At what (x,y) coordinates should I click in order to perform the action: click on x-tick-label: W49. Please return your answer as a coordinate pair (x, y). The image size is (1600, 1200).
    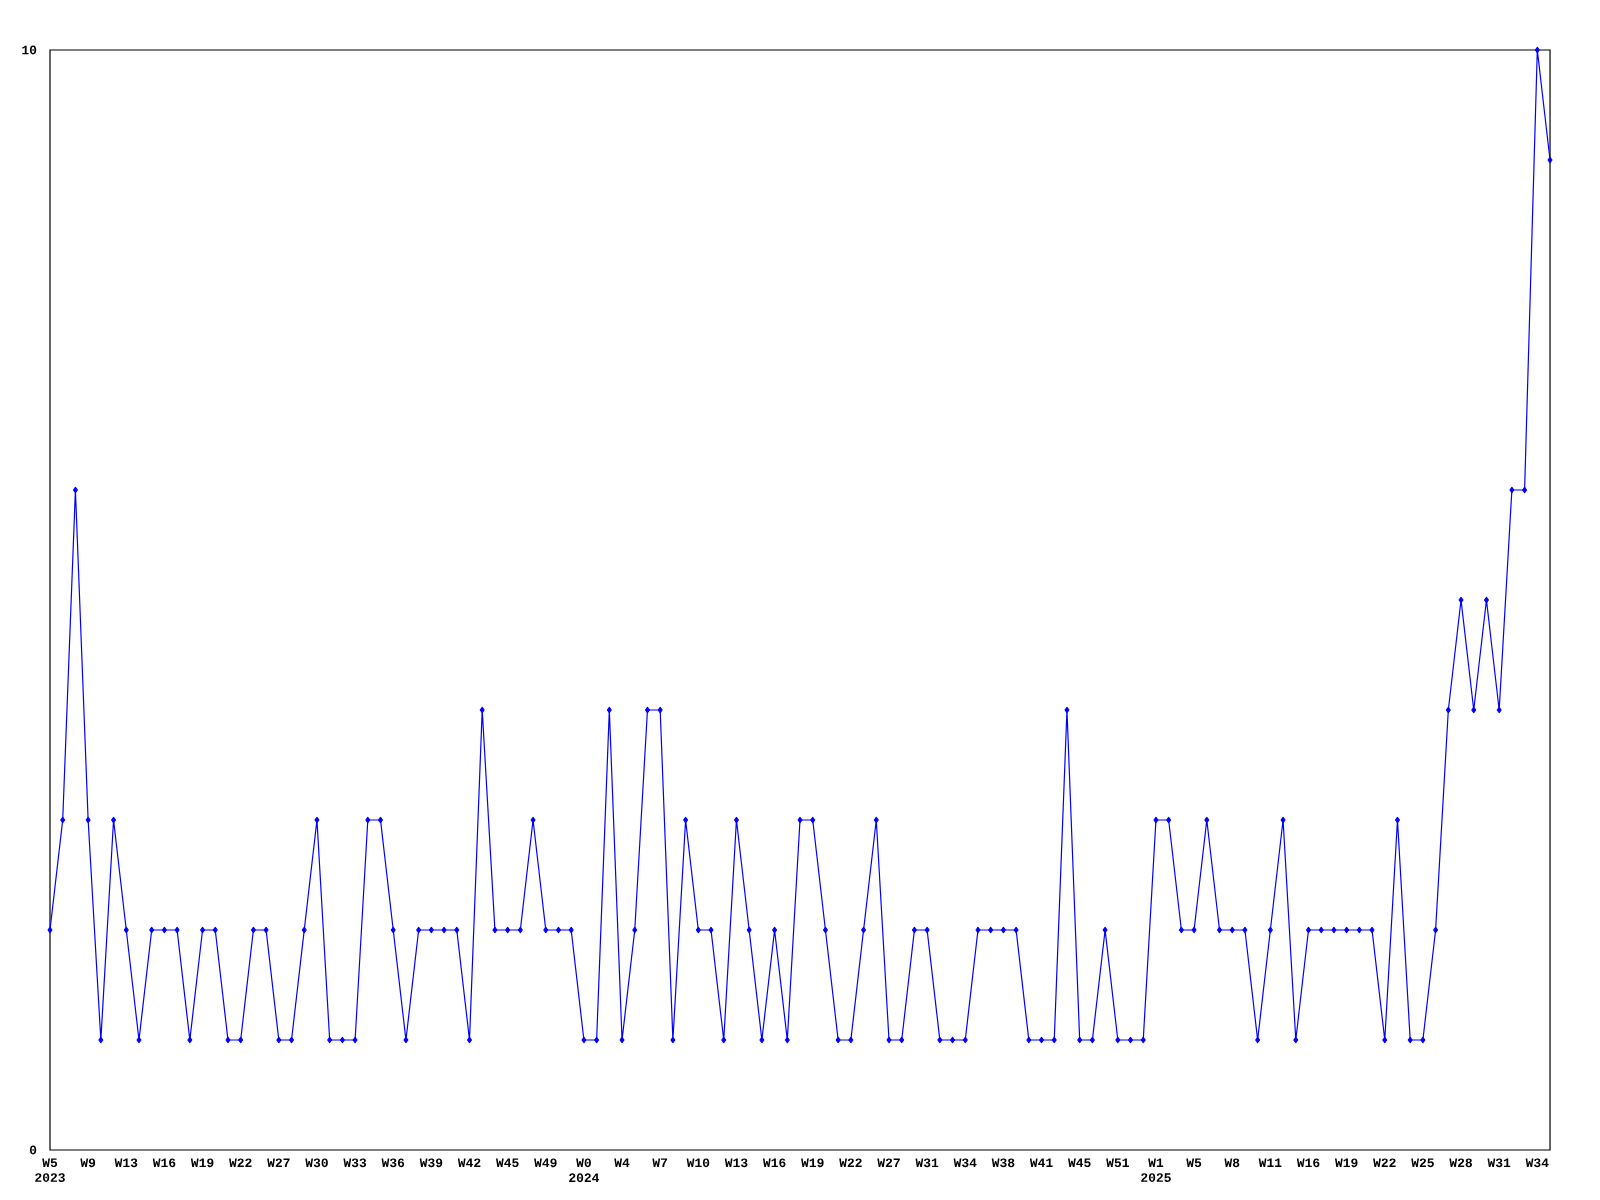
    Looking at the image, I should click on (545, 1163).